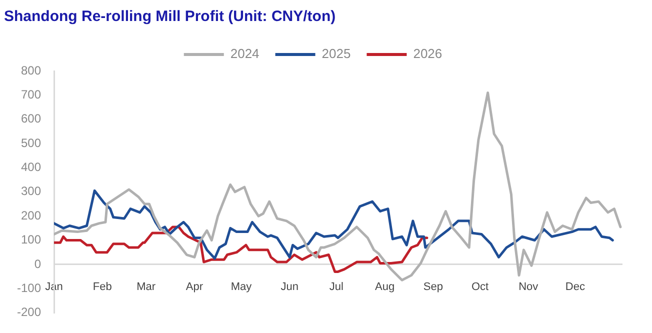  What do you see at coordinates (31, 143) in the screenshot?
I see `y-tick-label: 500` at bounding box center [31, 143].